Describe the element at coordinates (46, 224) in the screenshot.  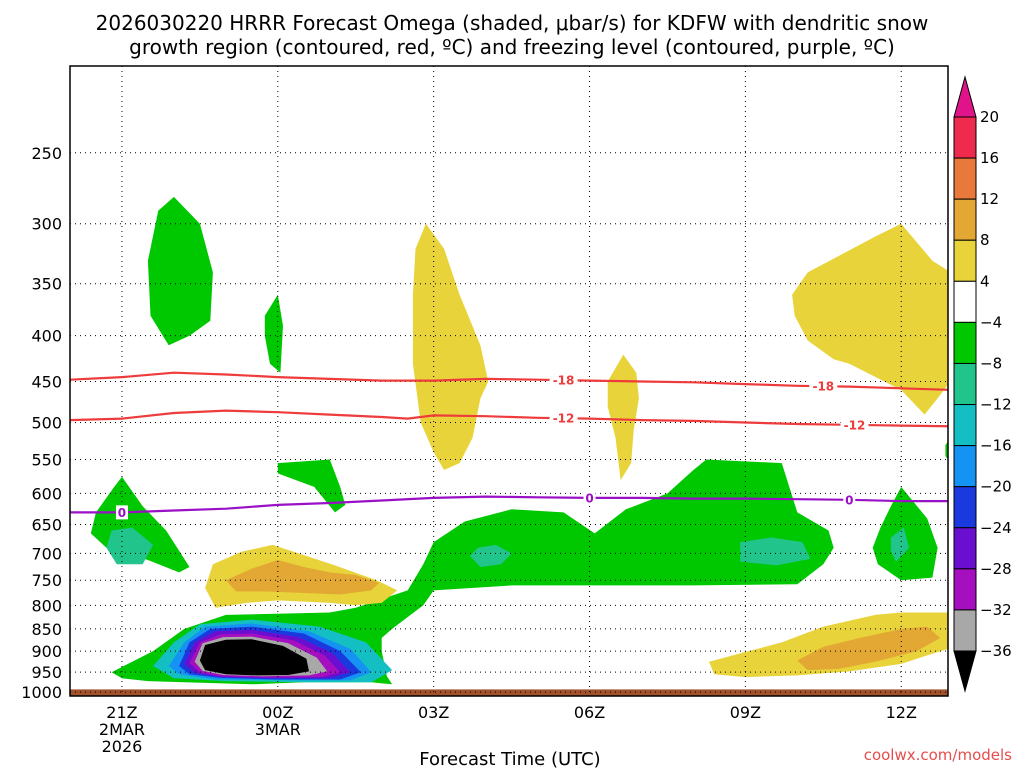
I see `y-tick-300: 300` at that location.